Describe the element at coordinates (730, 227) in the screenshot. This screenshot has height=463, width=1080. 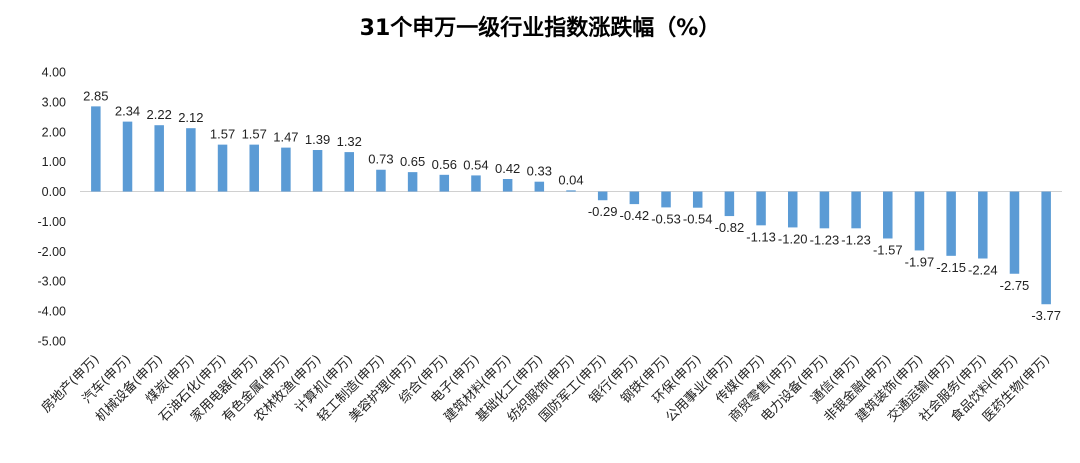
I see `data-label: -0.82` at that location.